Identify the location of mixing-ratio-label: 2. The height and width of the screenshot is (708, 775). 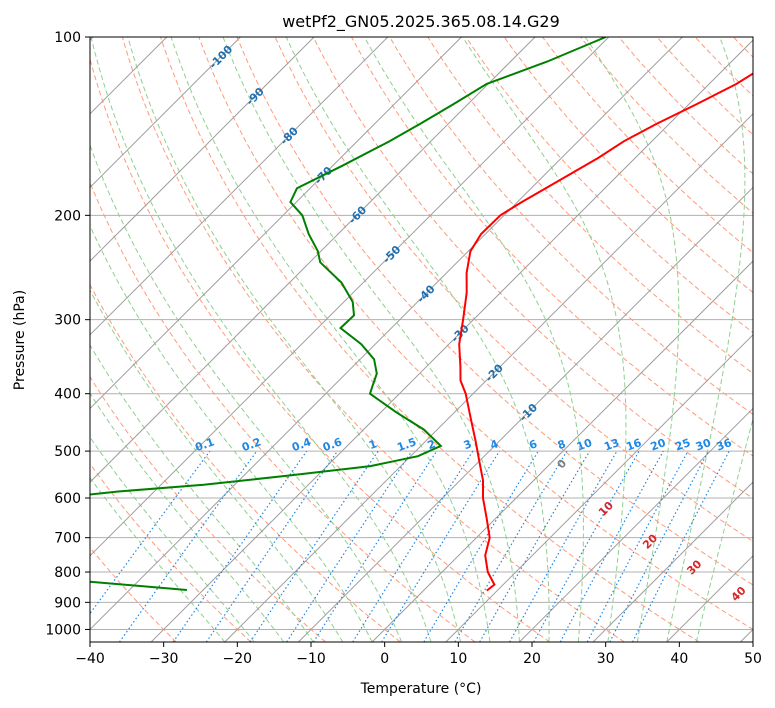
(432, 444).